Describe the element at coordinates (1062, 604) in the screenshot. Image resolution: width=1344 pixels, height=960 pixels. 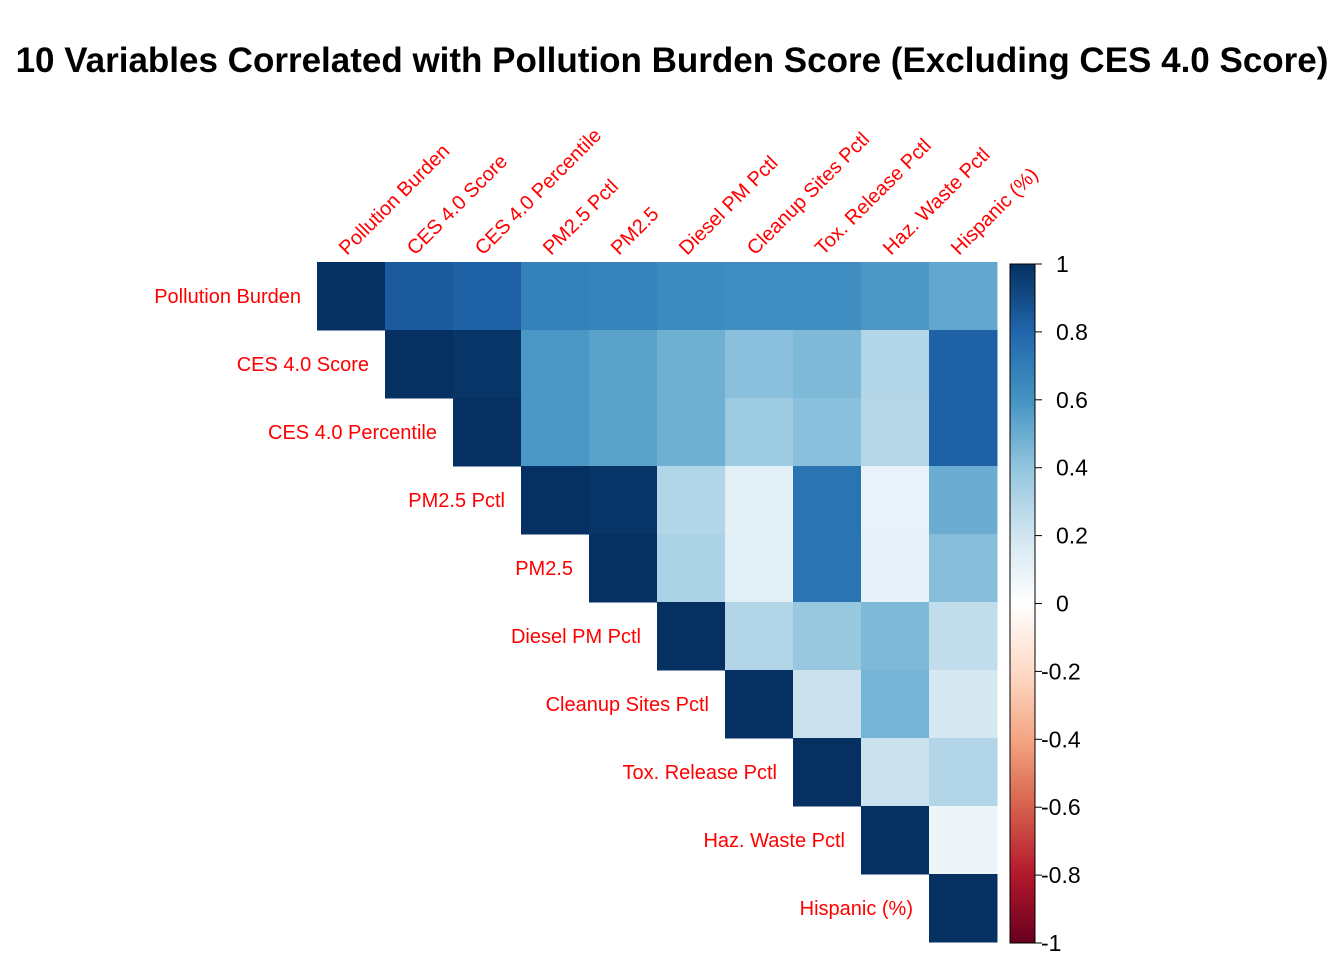
I see `colorbar-tick-label: 0` at that location.